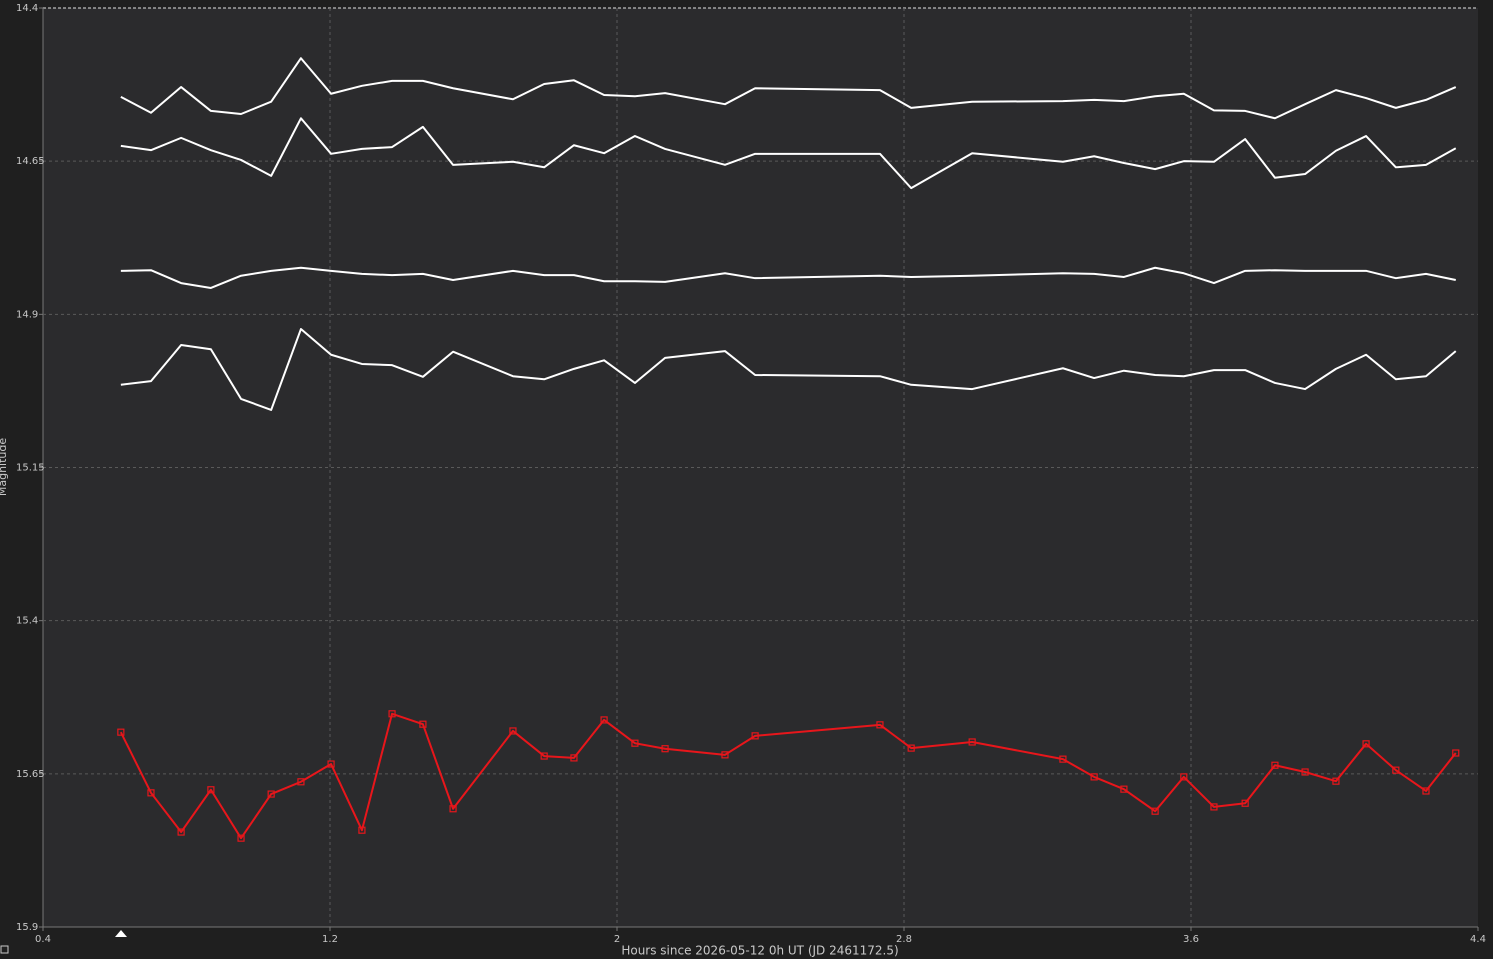 This screenshot has width=1493, height=959. What do you see at coordinates (30, 468) in the screenshot?
I see `y-tick-label: 15.15` at bounding box center [30, 468].